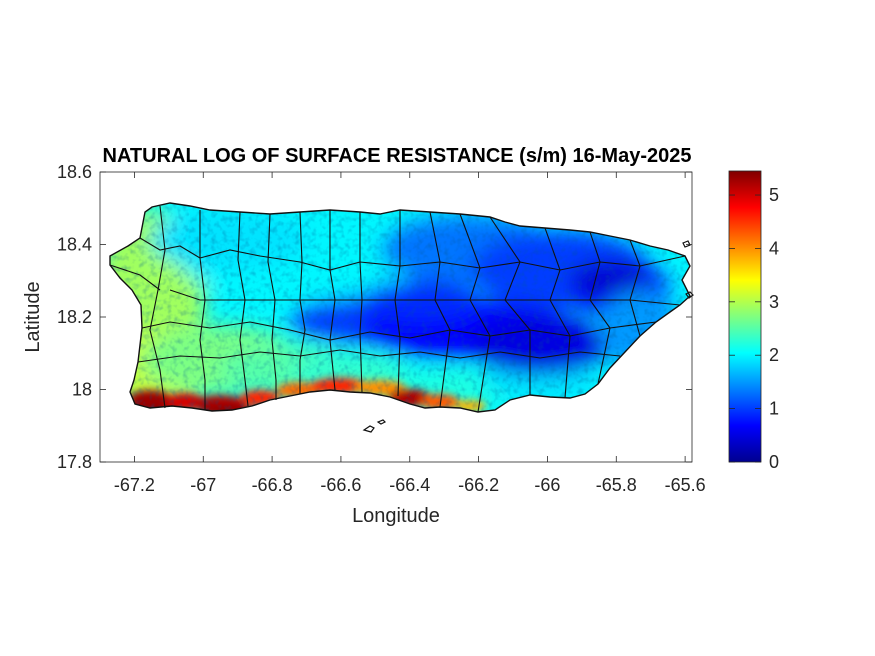  Describe the element at coordinates (33, 316) in the screenshot. I see `y-axis-label: Latitude` at that location.